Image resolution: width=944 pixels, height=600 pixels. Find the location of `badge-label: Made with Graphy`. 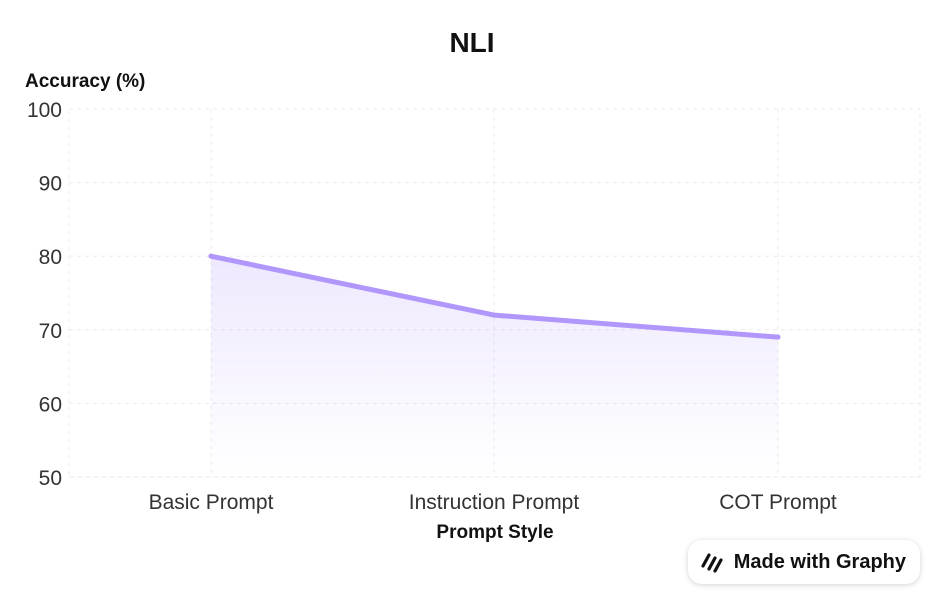

badge-label: Made with Graphy is located at coordinates (819, 561).